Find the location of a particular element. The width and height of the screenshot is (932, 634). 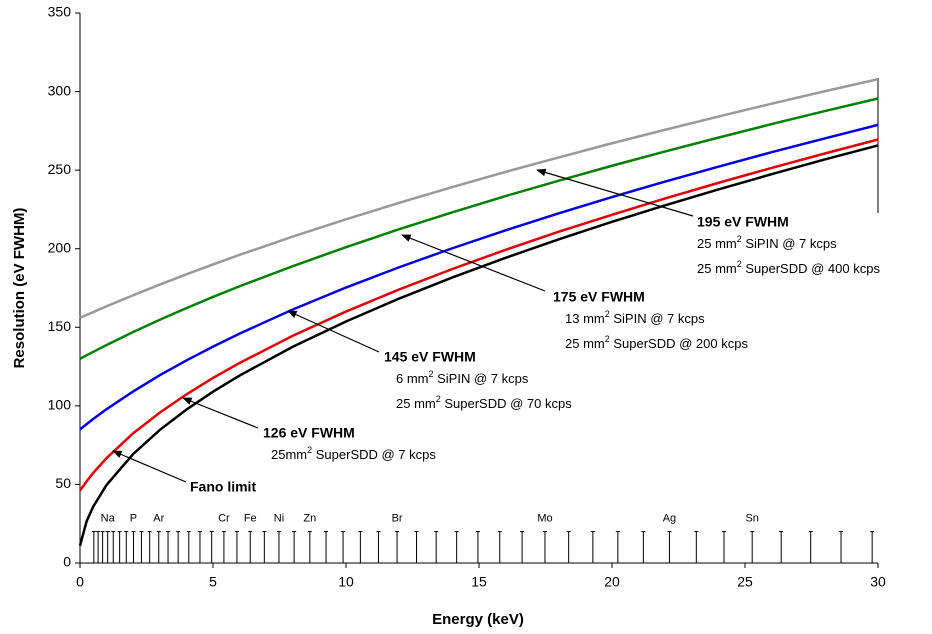

annotation-text: 6 mm is located at coordinates (412, 378).